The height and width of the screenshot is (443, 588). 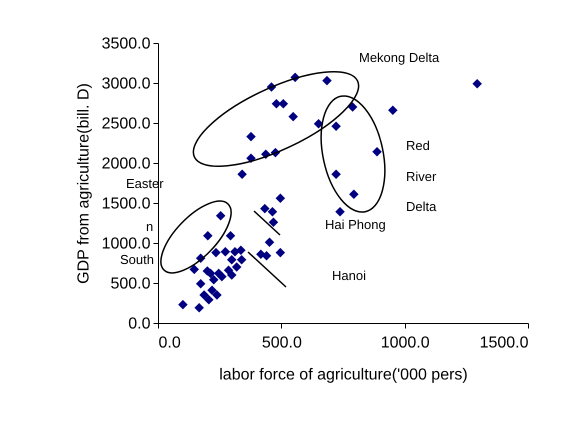 I want to click on x-tick-label: 0.0, so click(x=169, y=343).